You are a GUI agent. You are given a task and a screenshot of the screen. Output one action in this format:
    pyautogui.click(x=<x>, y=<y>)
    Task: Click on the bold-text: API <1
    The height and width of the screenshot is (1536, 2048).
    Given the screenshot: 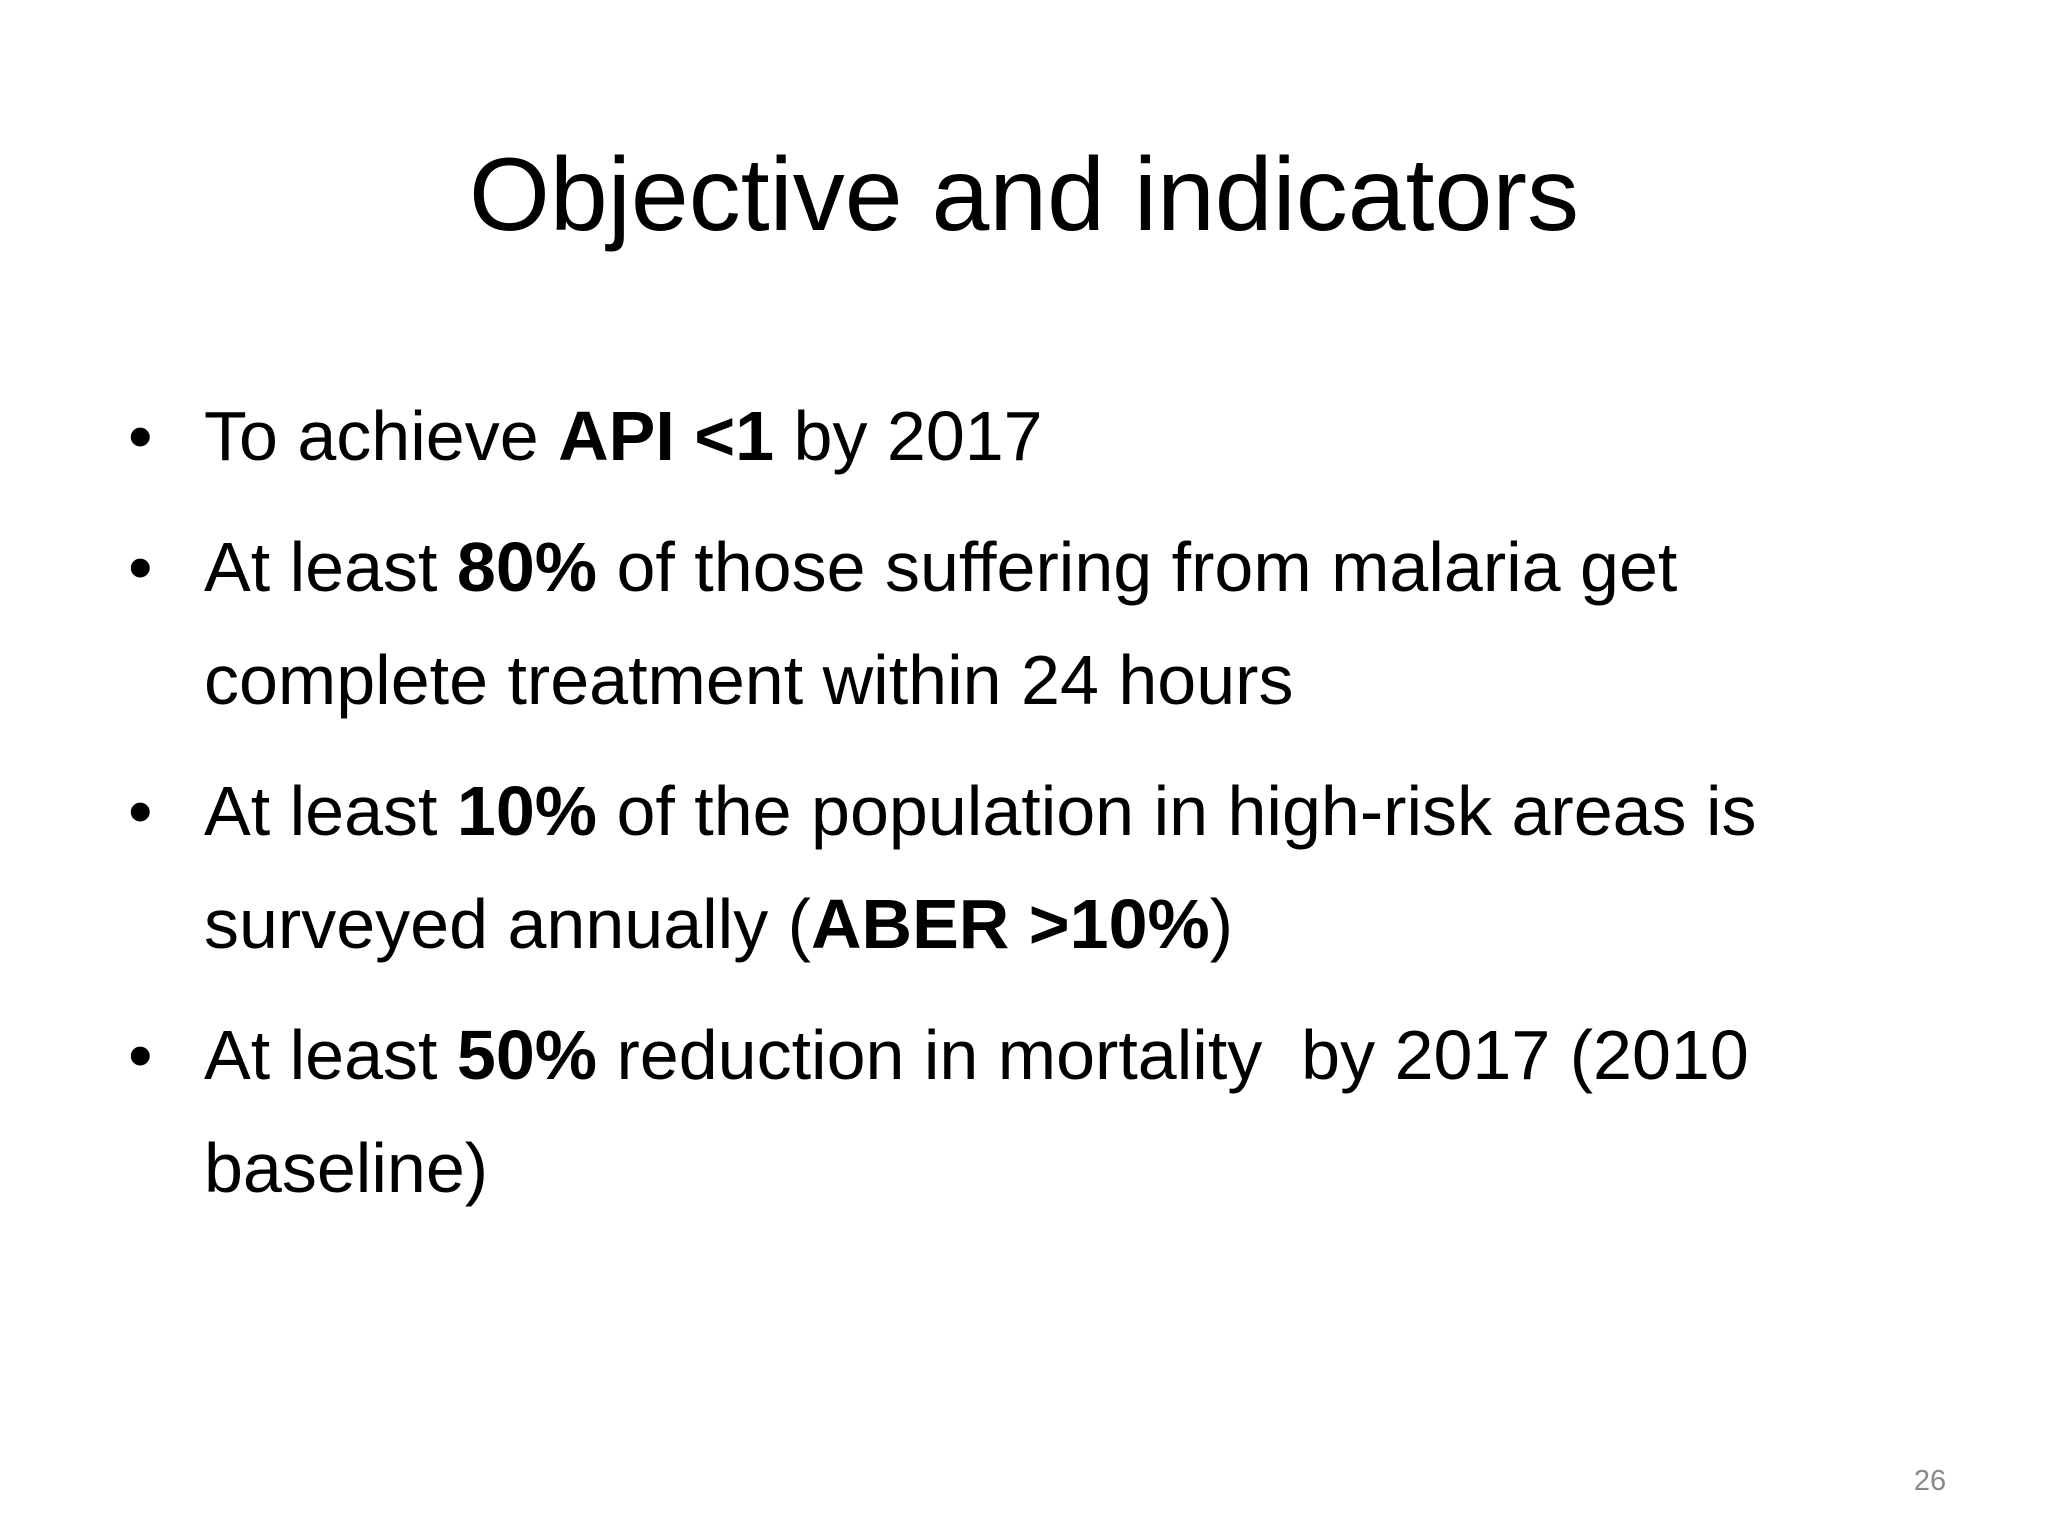 What is the action you would take?
    pyautogui.click(x=666, y=436)
    